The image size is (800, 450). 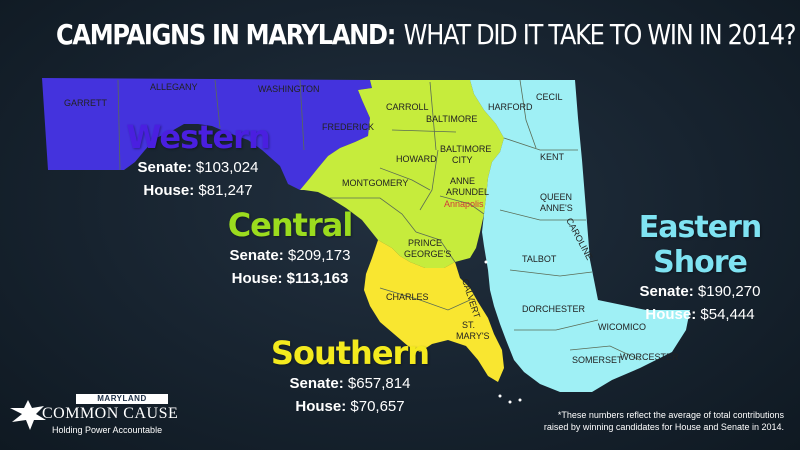 What do you see at coordinates (377, 406) in the screenshot?
I see `southern-house-value: $70,657` at bounding box center [377, 406].